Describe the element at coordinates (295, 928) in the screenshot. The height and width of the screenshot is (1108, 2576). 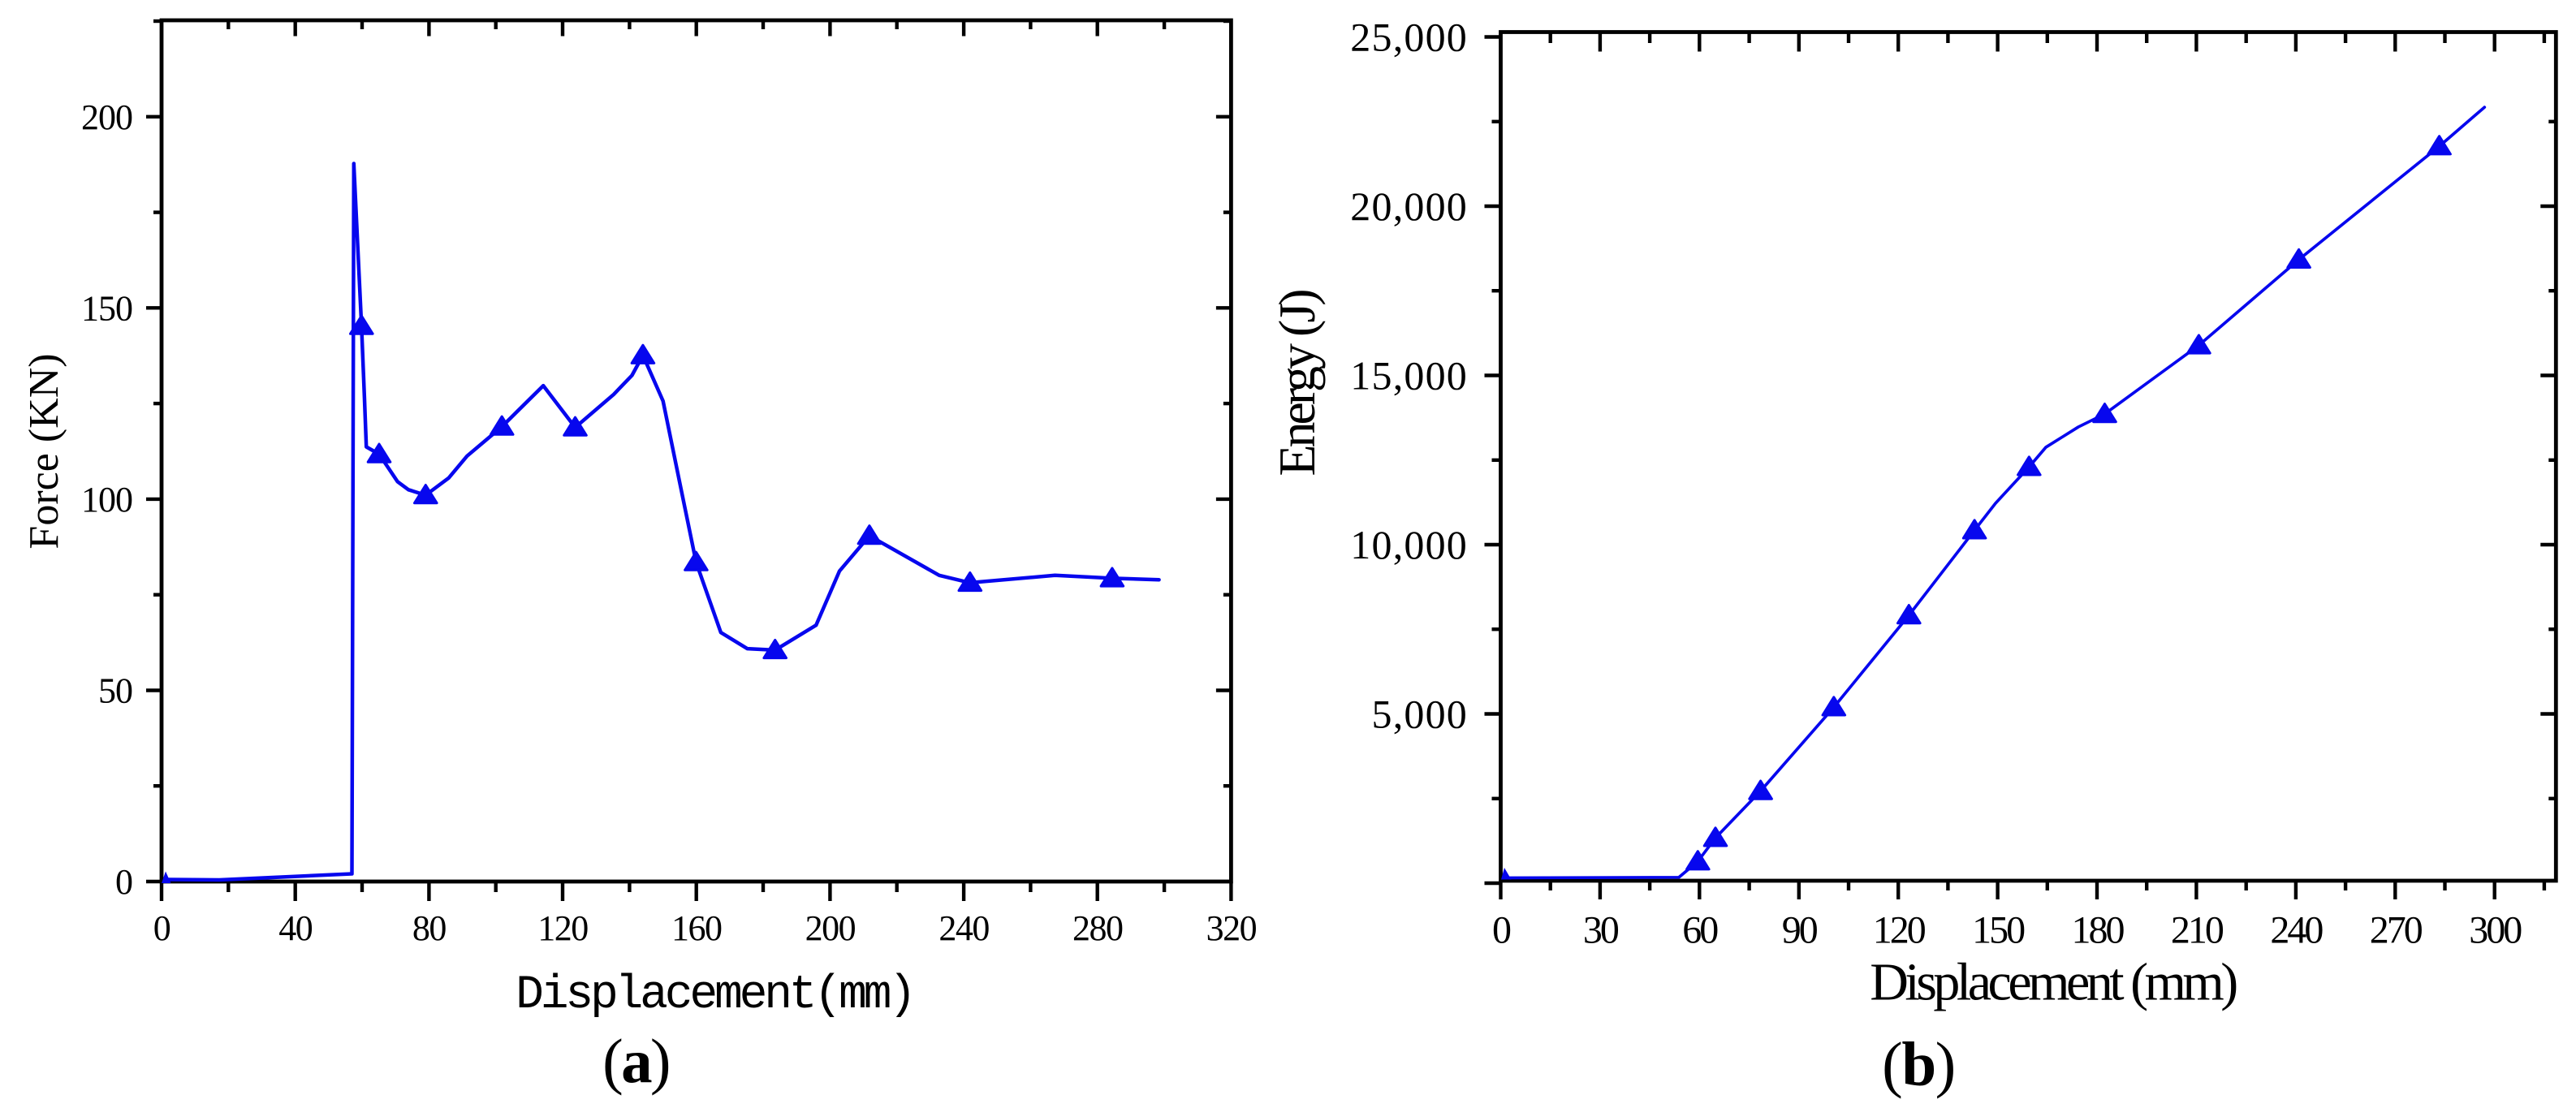
I see `svg-text: 40` at that location.